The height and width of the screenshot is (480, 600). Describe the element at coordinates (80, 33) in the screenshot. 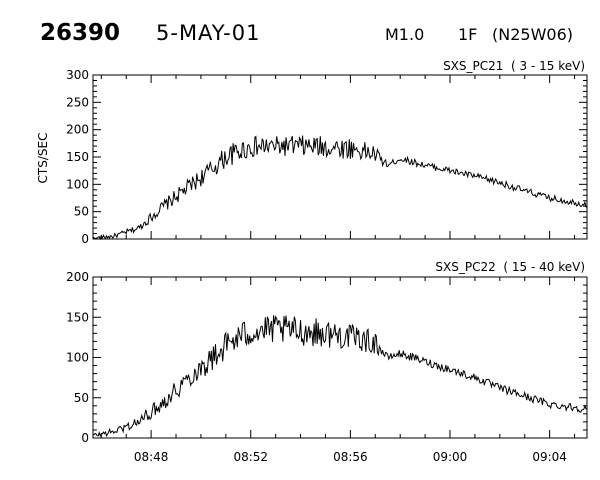

I see `event-number: 26390` at that location.